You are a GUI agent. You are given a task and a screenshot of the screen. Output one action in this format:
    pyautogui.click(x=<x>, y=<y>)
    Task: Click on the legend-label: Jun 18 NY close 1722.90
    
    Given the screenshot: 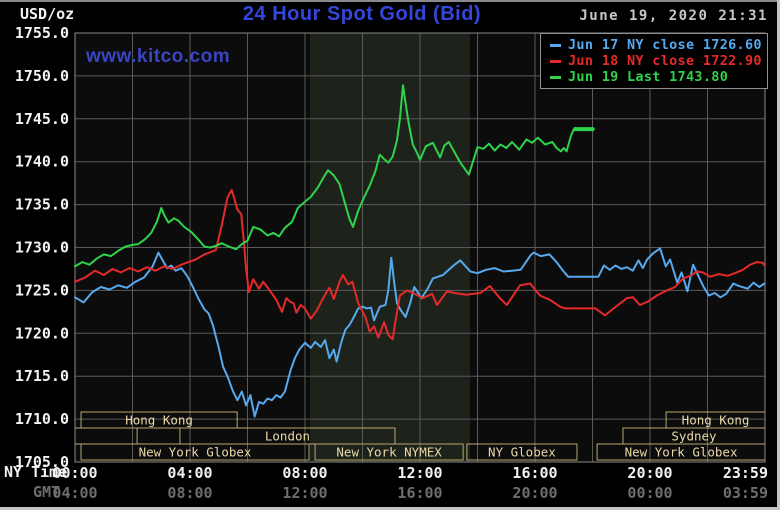 What is the action you would take?
    pyautogui.click(x=665, y=61)
    